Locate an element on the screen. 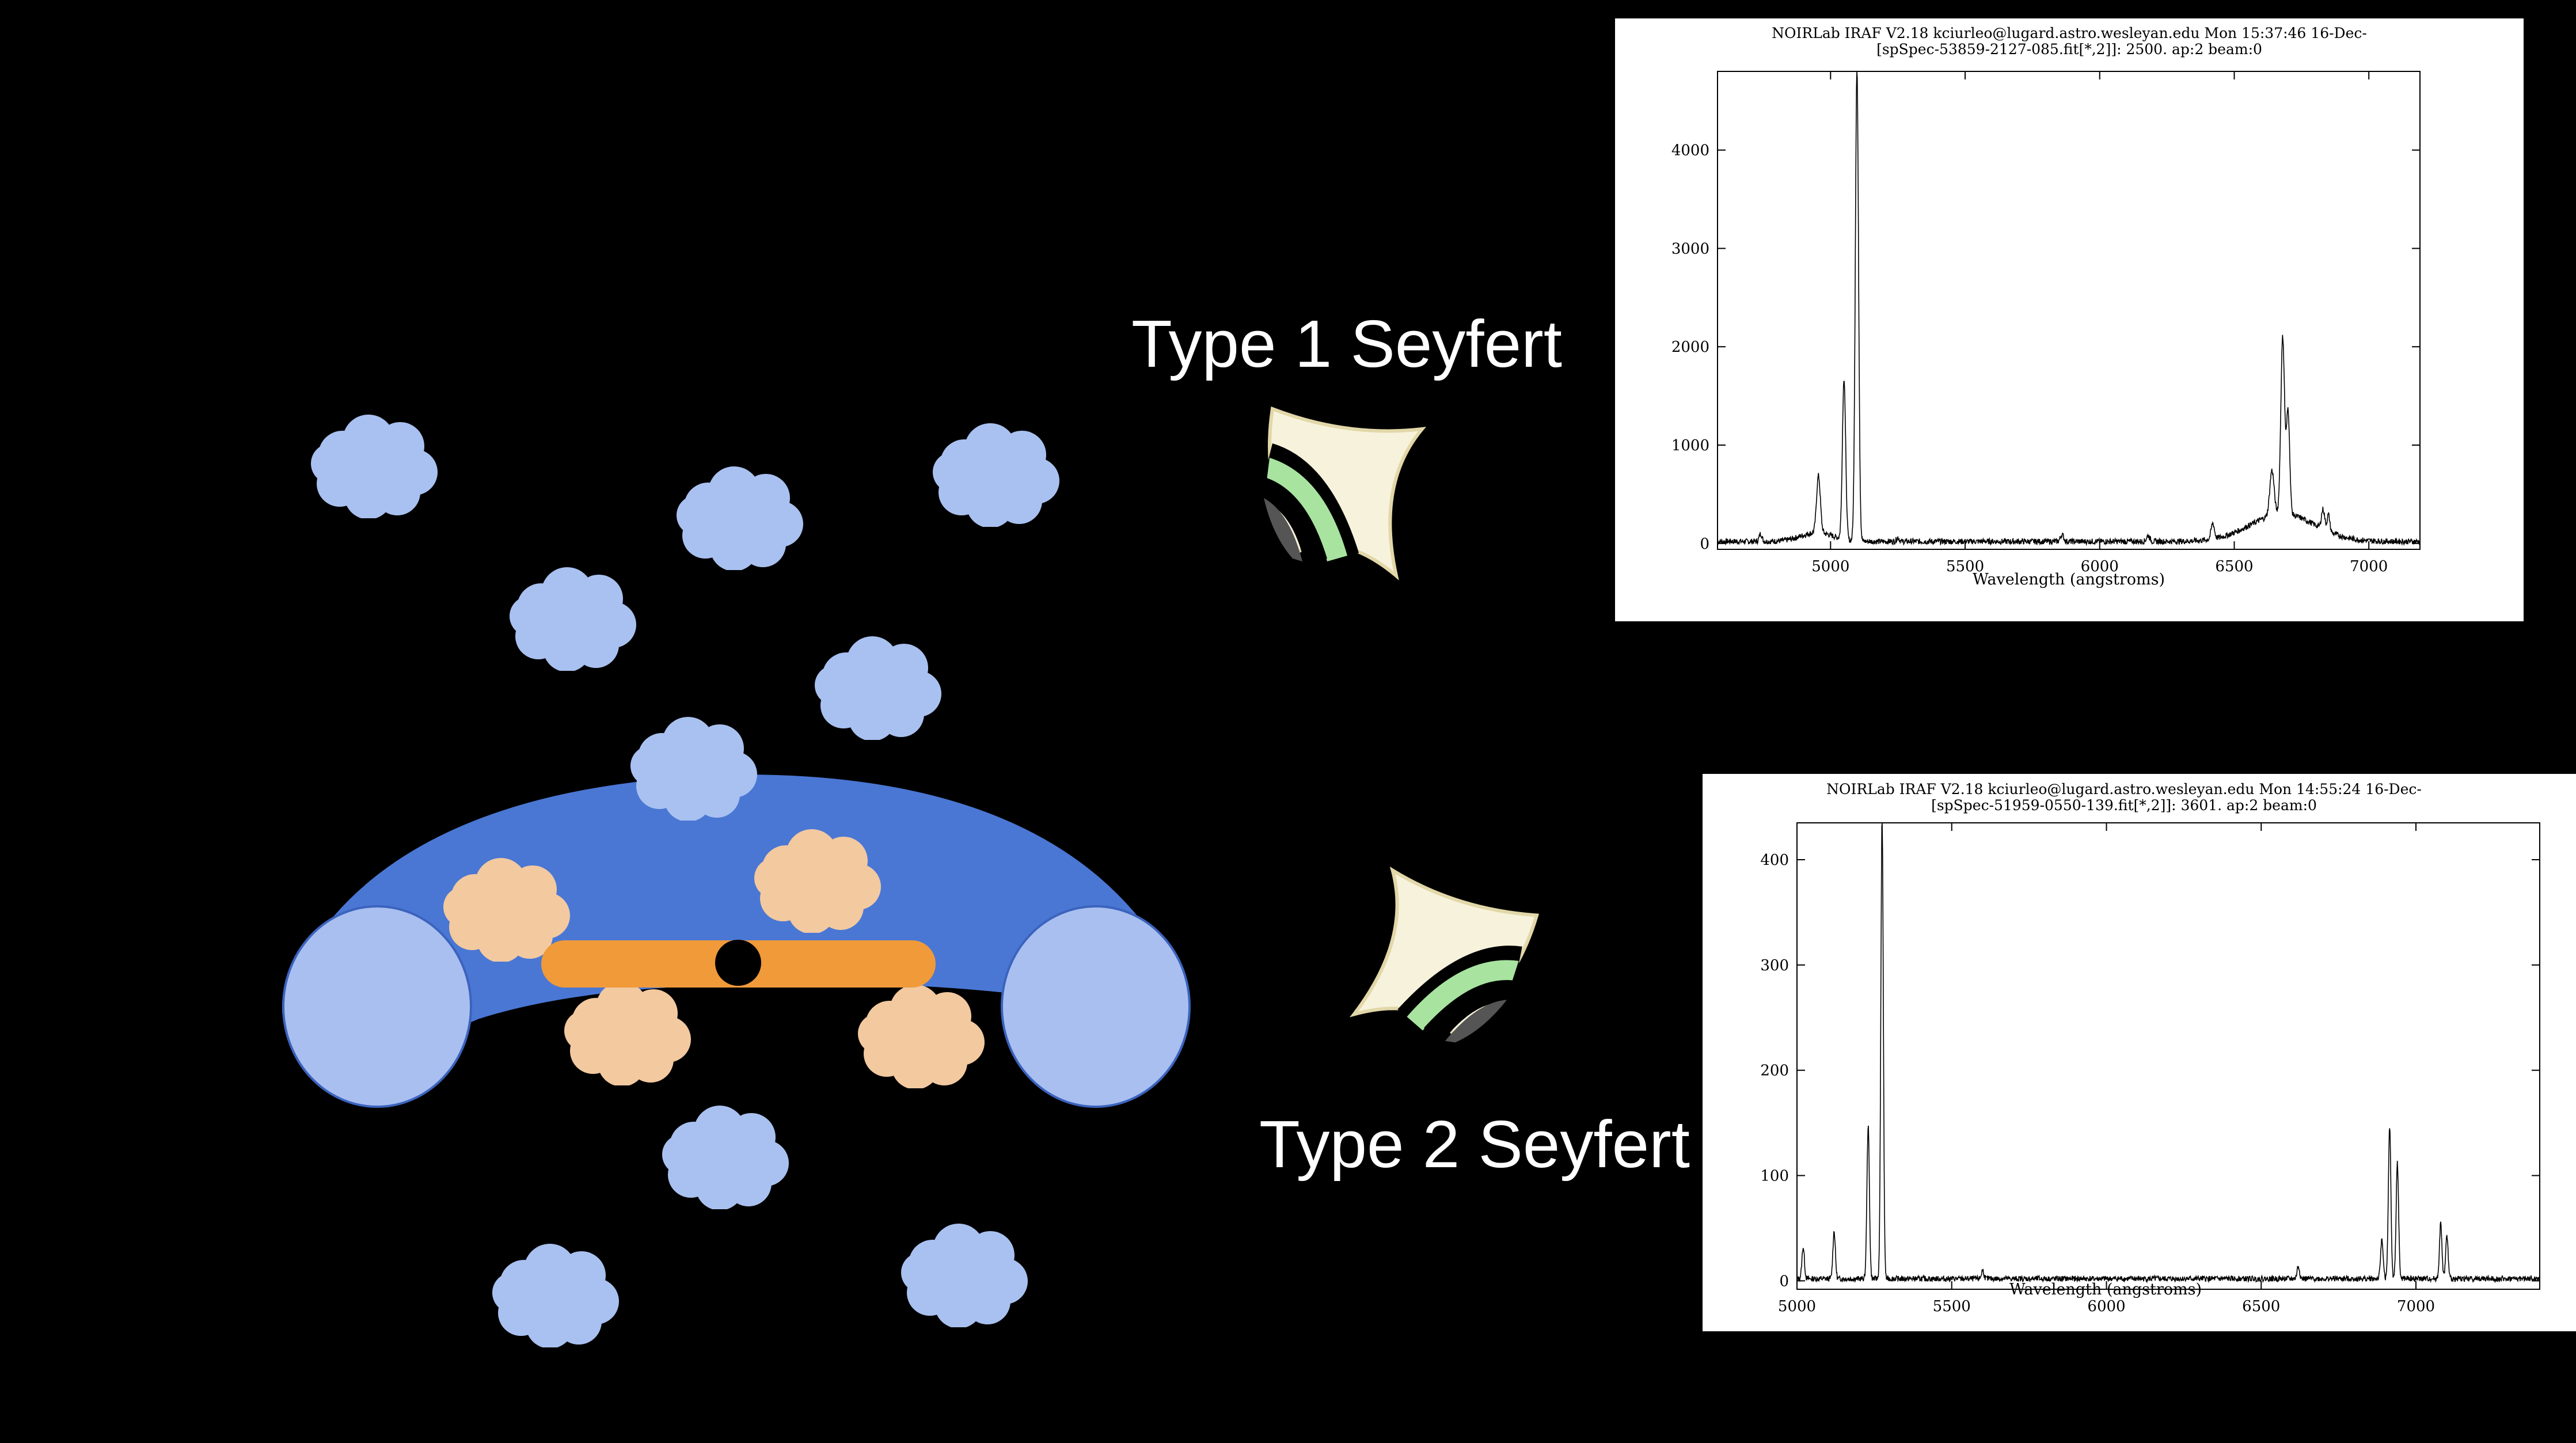  torus-right-lobe is located at coordinates (1096, 1006).